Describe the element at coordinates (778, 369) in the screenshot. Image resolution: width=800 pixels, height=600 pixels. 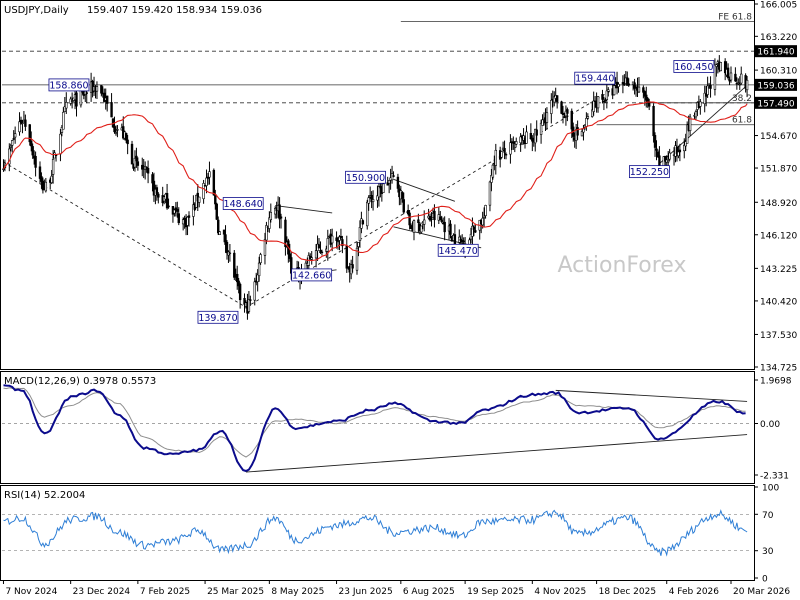
I see `y-tick-label: 134.725` at that location.